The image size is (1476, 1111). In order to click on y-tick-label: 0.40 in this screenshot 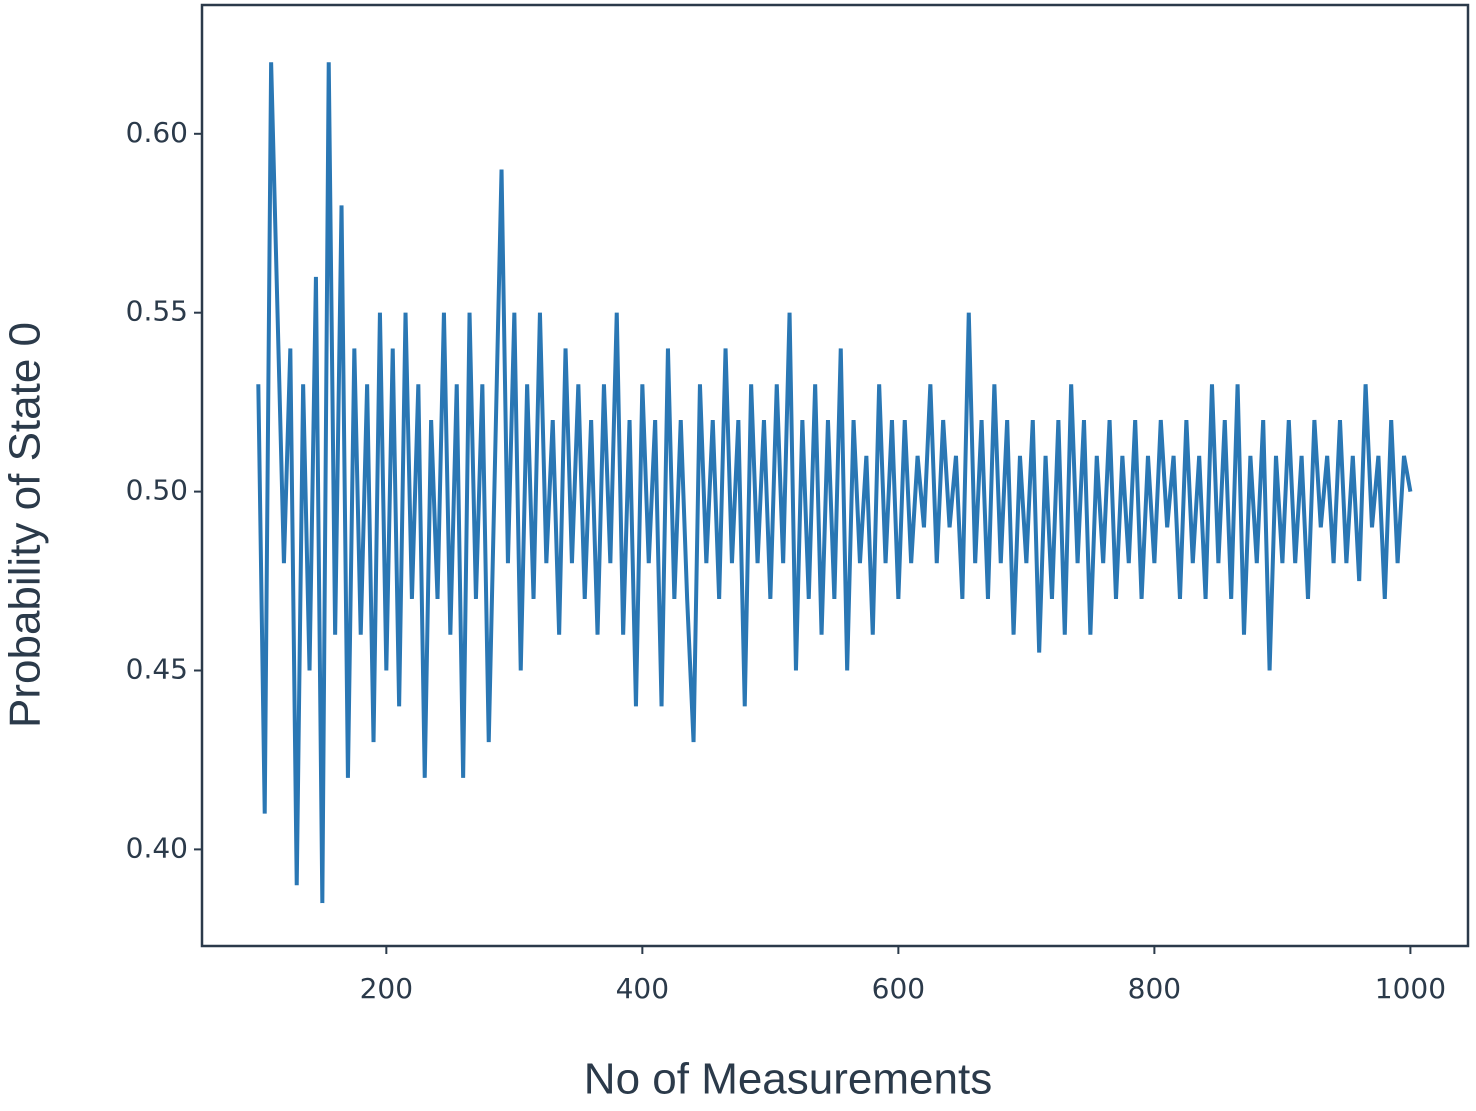, I will do `click(157, 847)`.